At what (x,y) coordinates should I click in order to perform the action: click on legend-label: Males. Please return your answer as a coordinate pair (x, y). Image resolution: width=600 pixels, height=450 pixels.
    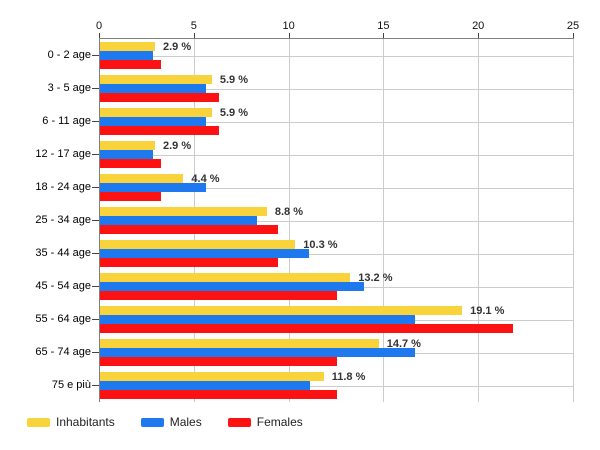
    Looking at the image, I should click on (185, 422).